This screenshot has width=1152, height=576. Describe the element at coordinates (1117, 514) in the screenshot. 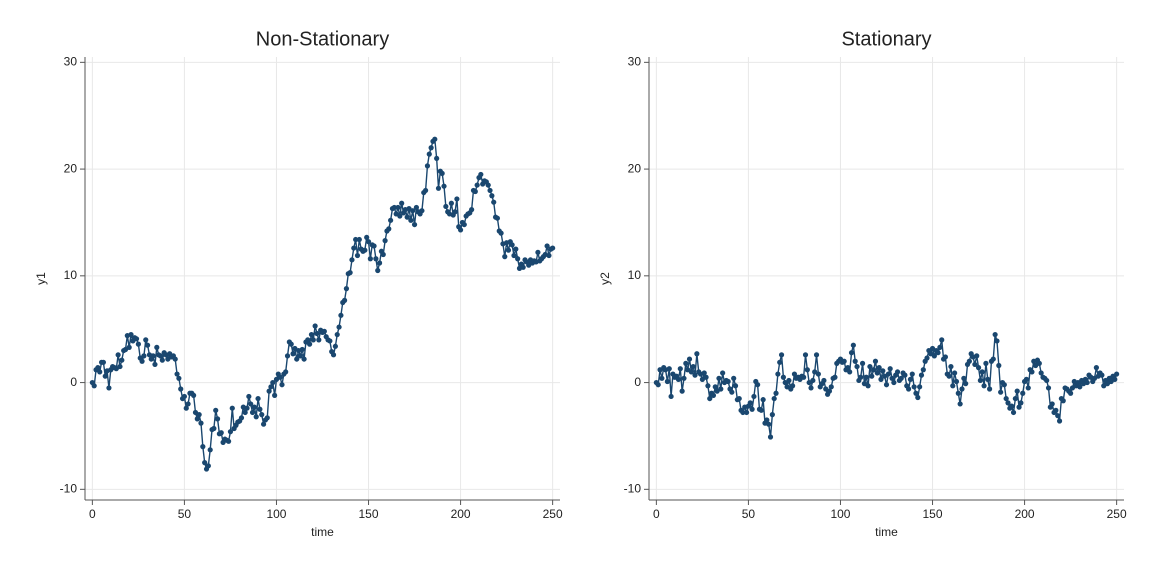

I see `x-tick-label: 250` at that location.